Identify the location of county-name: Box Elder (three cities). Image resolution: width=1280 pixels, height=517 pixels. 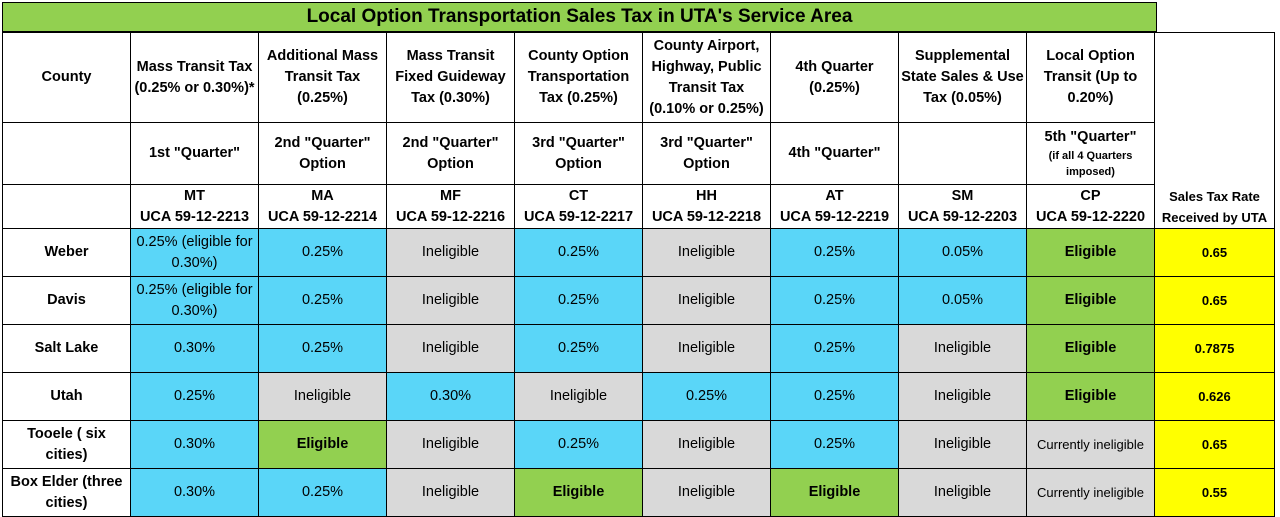
(66, 492).